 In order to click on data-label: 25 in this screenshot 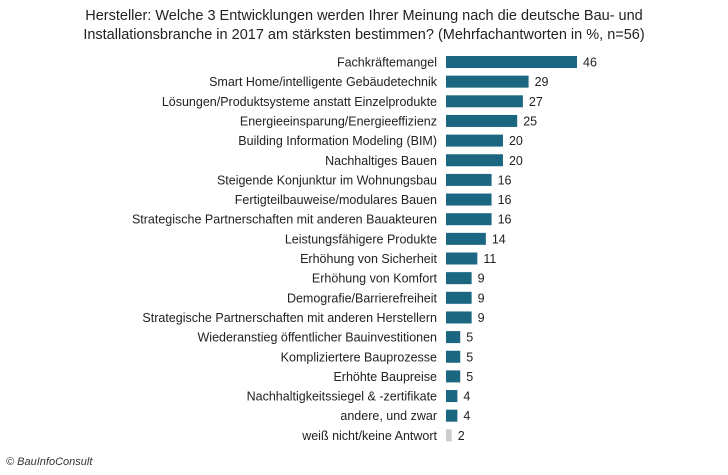, I will do `click(530, 121)`.